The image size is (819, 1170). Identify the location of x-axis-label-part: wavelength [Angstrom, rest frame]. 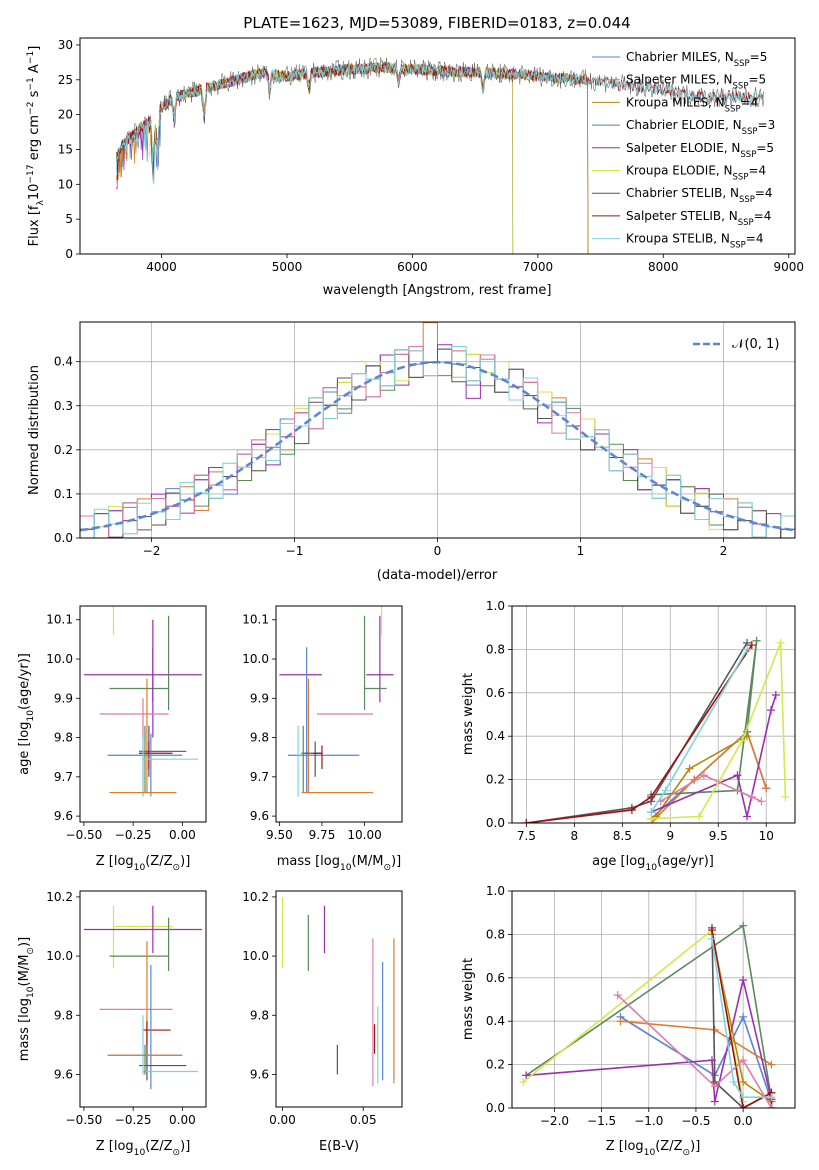
(437, 290).